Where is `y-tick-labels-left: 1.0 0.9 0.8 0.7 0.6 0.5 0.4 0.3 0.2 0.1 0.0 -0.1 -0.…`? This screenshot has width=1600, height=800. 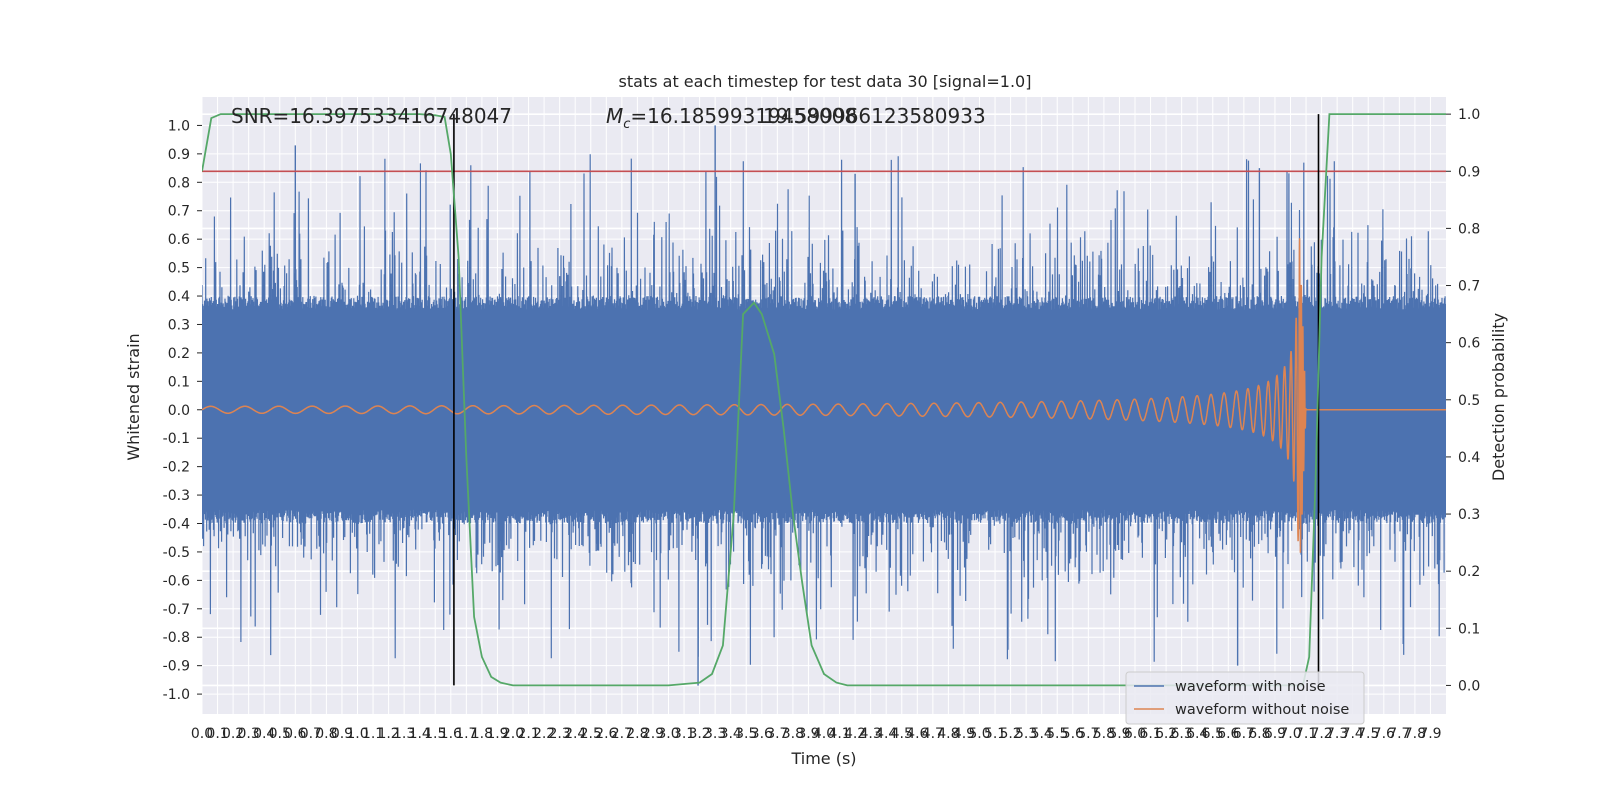
y-tick-labels-left: 1.0 0.9 0.8 0.7 0.6 0.5 0.4 0.3 0.2 0.1 0.0 -0.1 -0.… is located at coordinates (182, 410).